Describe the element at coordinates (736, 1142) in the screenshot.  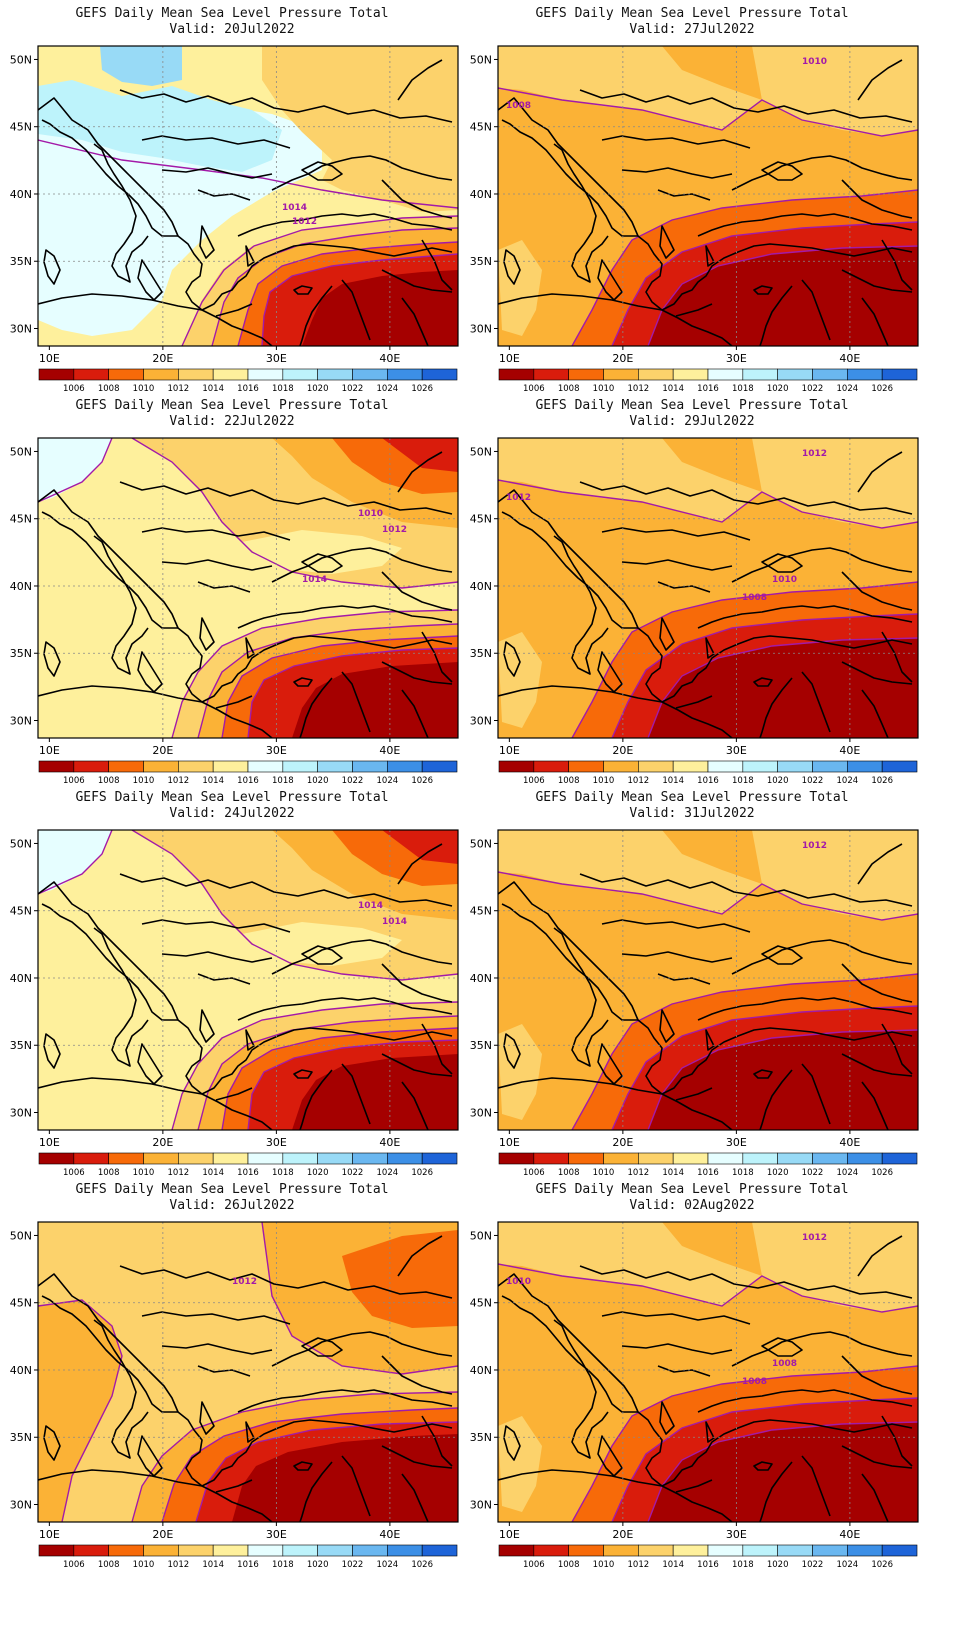
I see `lon-label: 30E` at that location.